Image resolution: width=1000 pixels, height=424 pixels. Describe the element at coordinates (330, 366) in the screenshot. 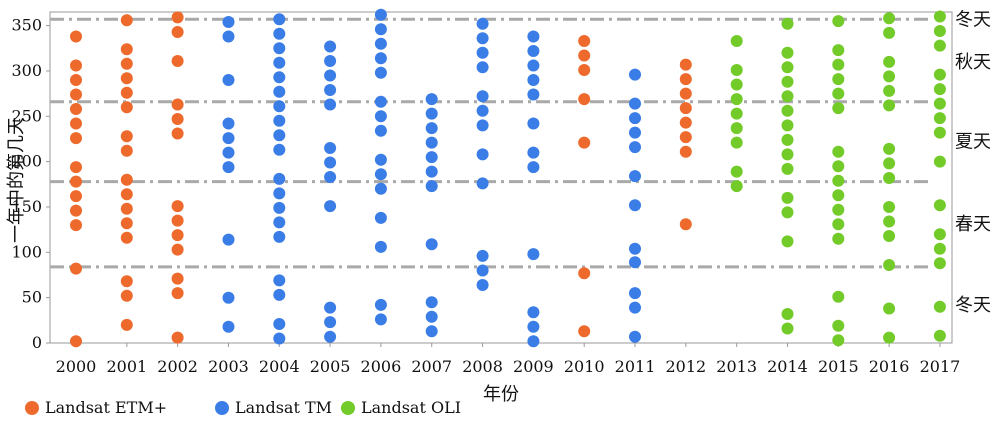

I see `x-tick-label: 2005` at that location.